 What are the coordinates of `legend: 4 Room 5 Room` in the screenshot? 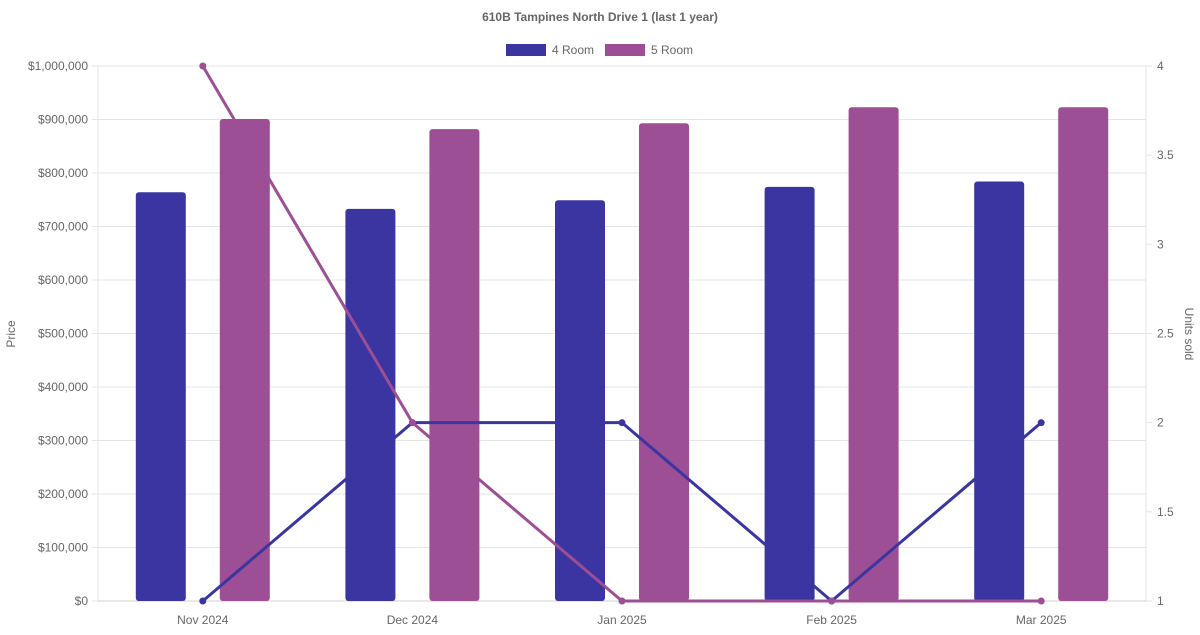 It's located at (599, 50).